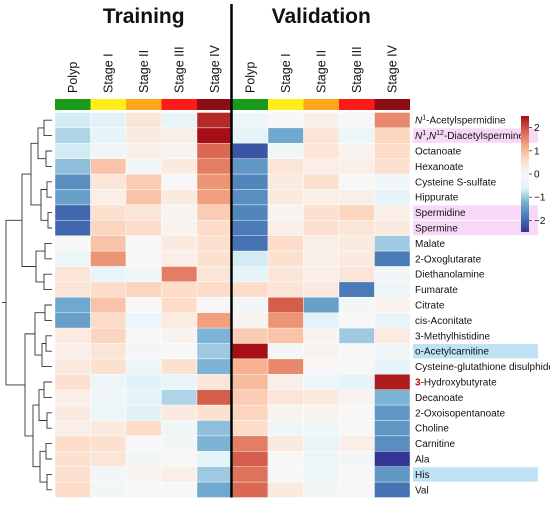 The height and width of the screenshot is (515, 550). What do you see at coordinates (469, 136) in the screenshot?
I see `row-label: N1,N12-Diacetylspermine` at bounding box center [469, 136].